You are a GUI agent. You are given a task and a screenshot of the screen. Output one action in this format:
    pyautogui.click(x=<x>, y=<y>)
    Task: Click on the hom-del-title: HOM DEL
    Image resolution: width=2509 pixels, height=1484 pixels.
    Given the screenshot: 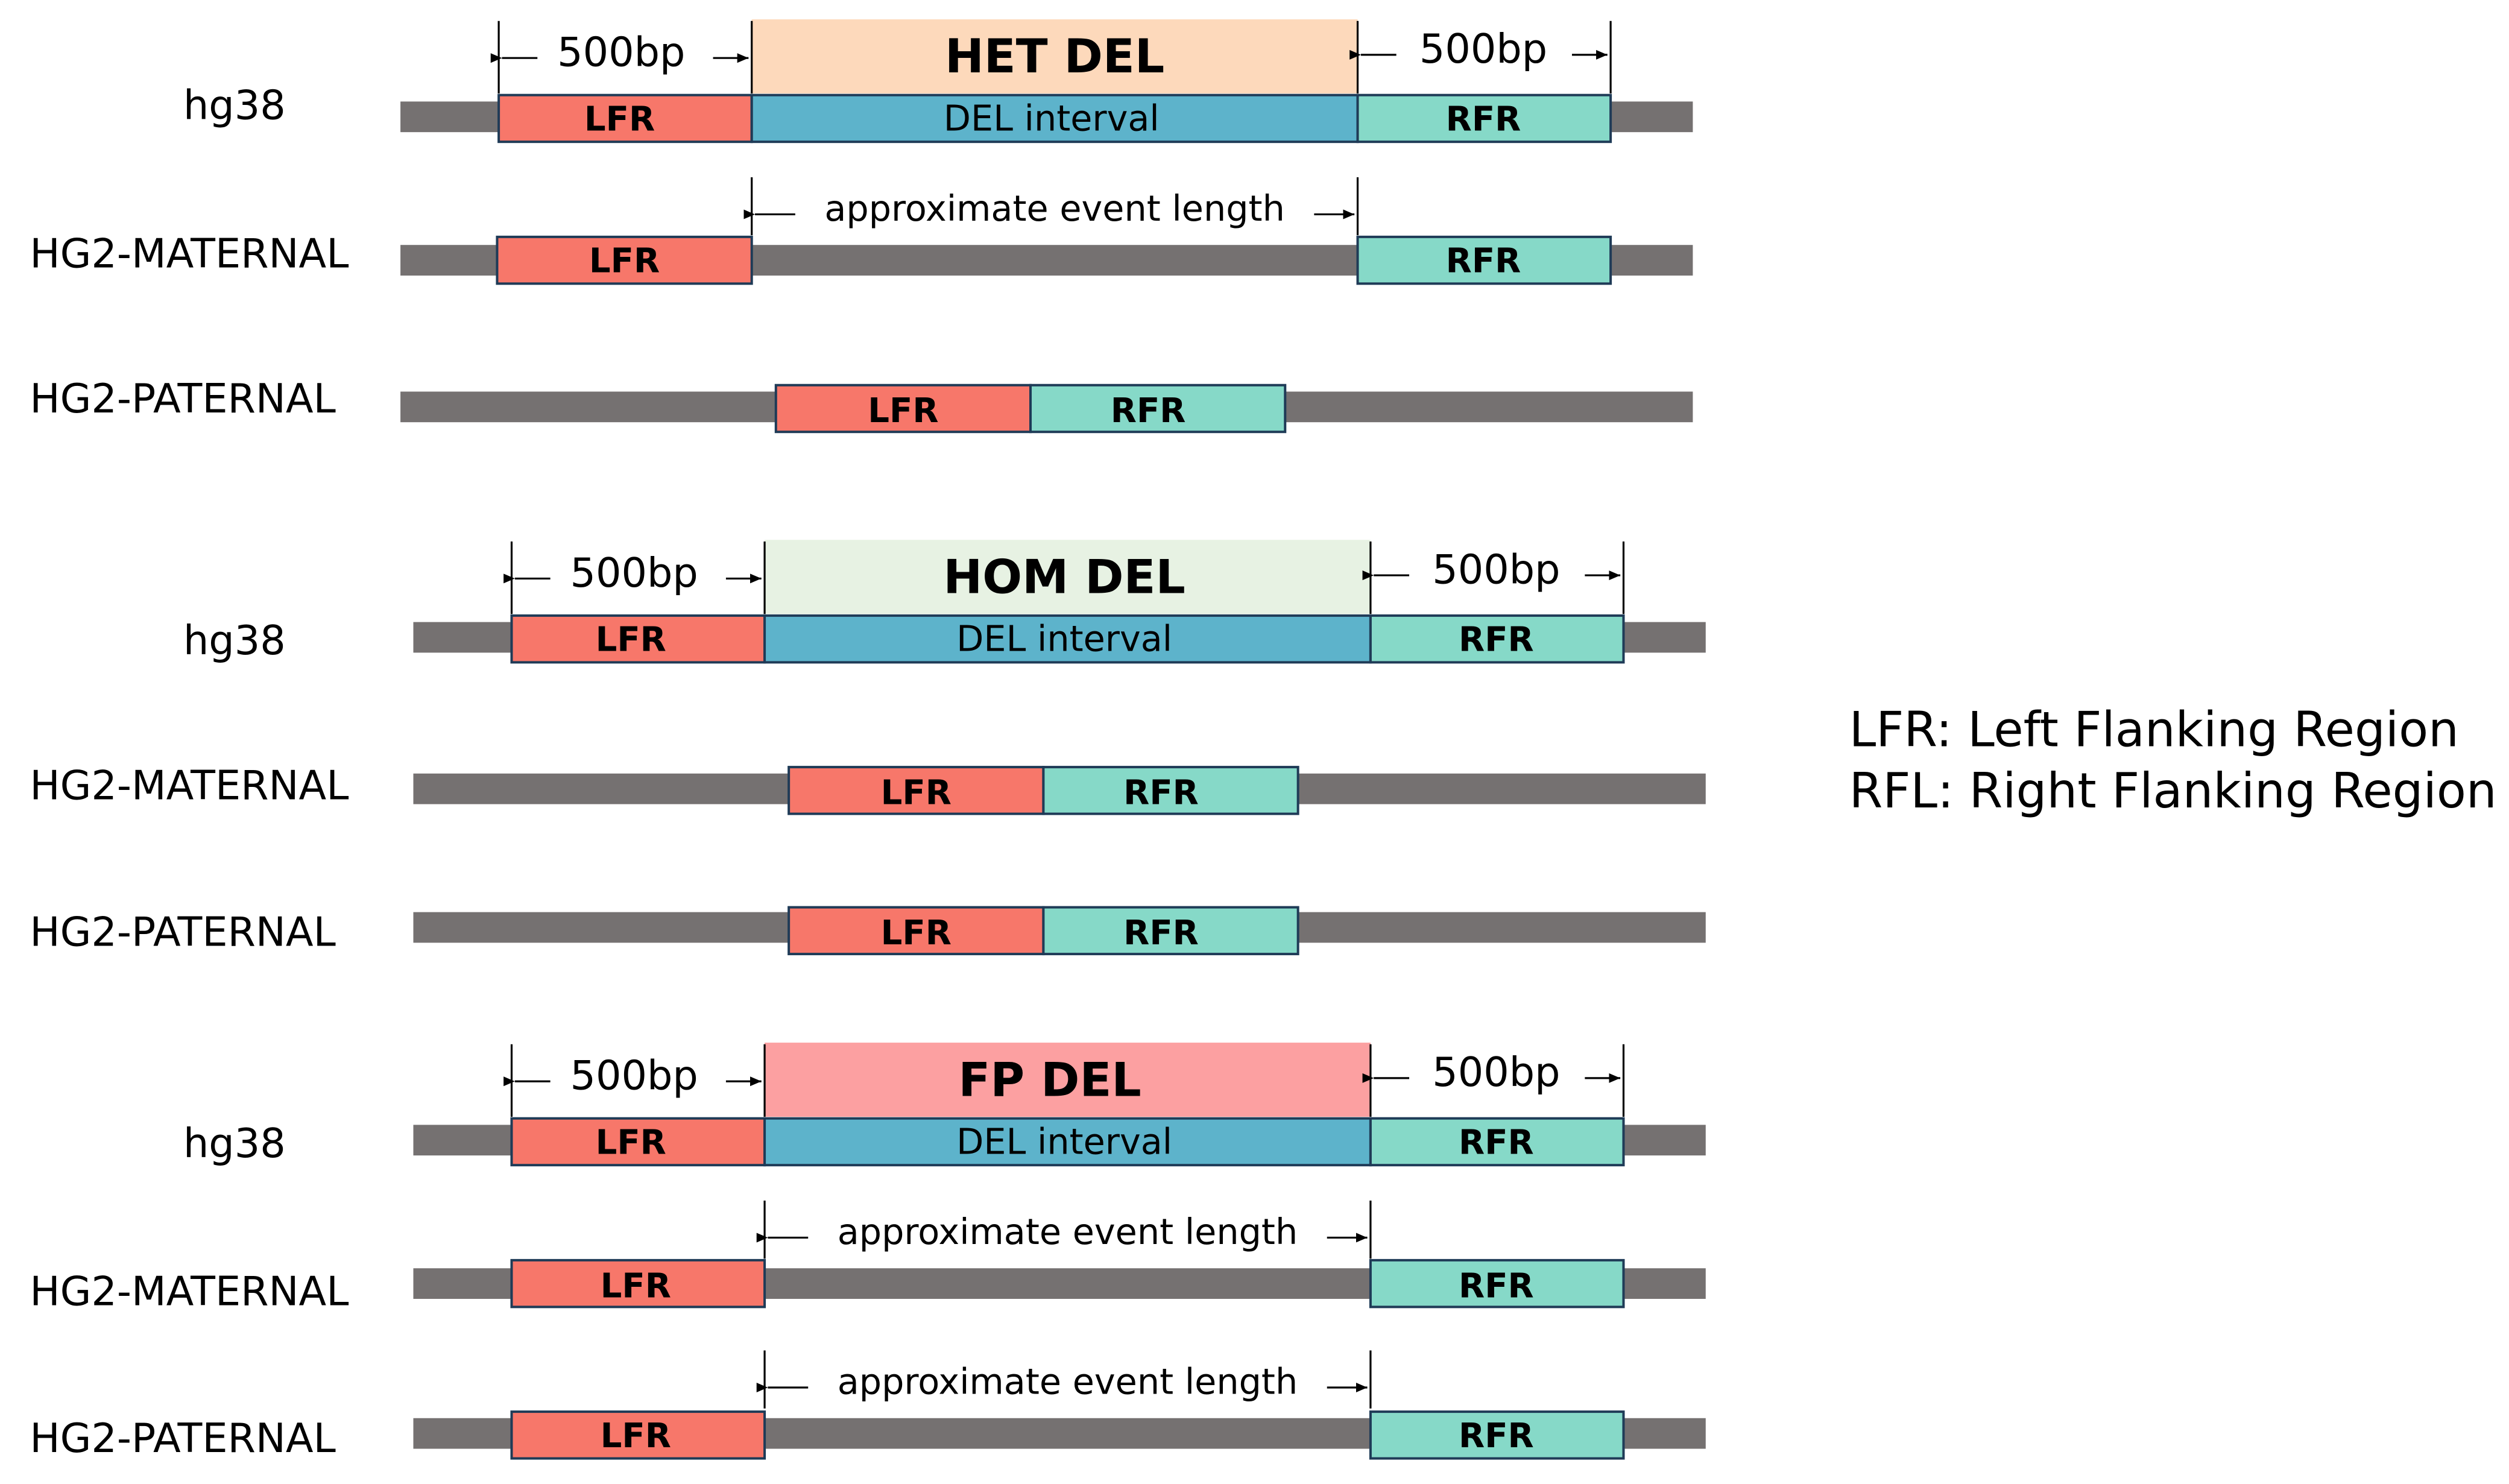 What is the action you would take?
    pyautogui.click(x=1064, y=577)
    